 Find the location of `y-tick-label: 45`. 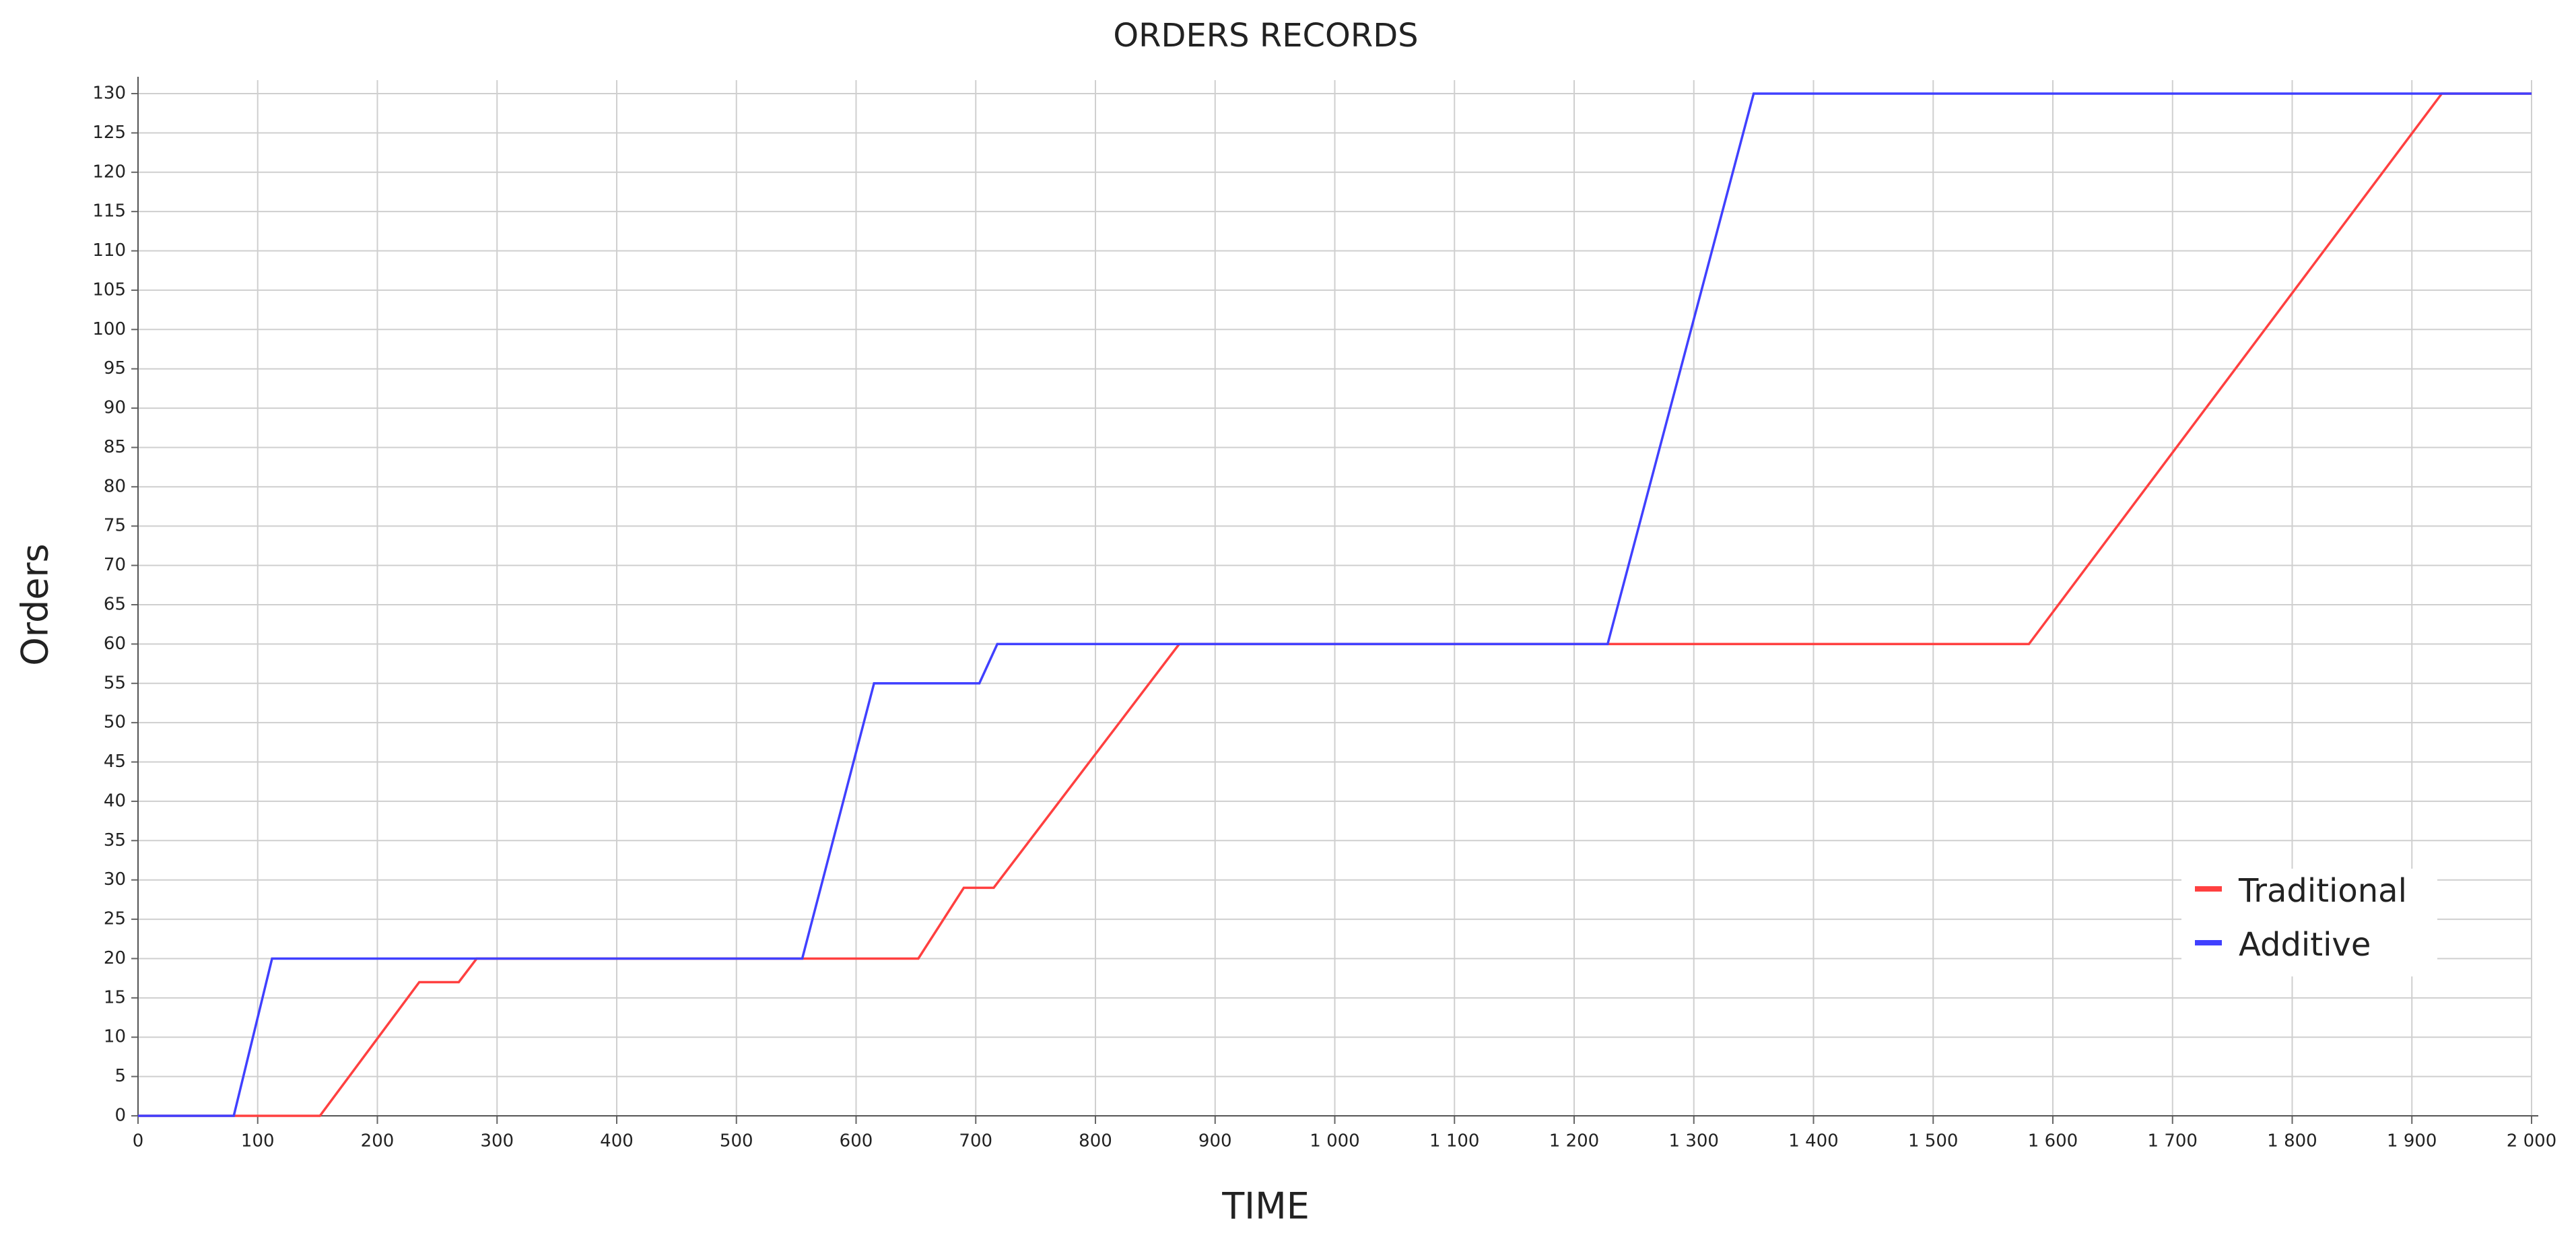

y-tick-label: 45 is located at coordinates (115, 762).